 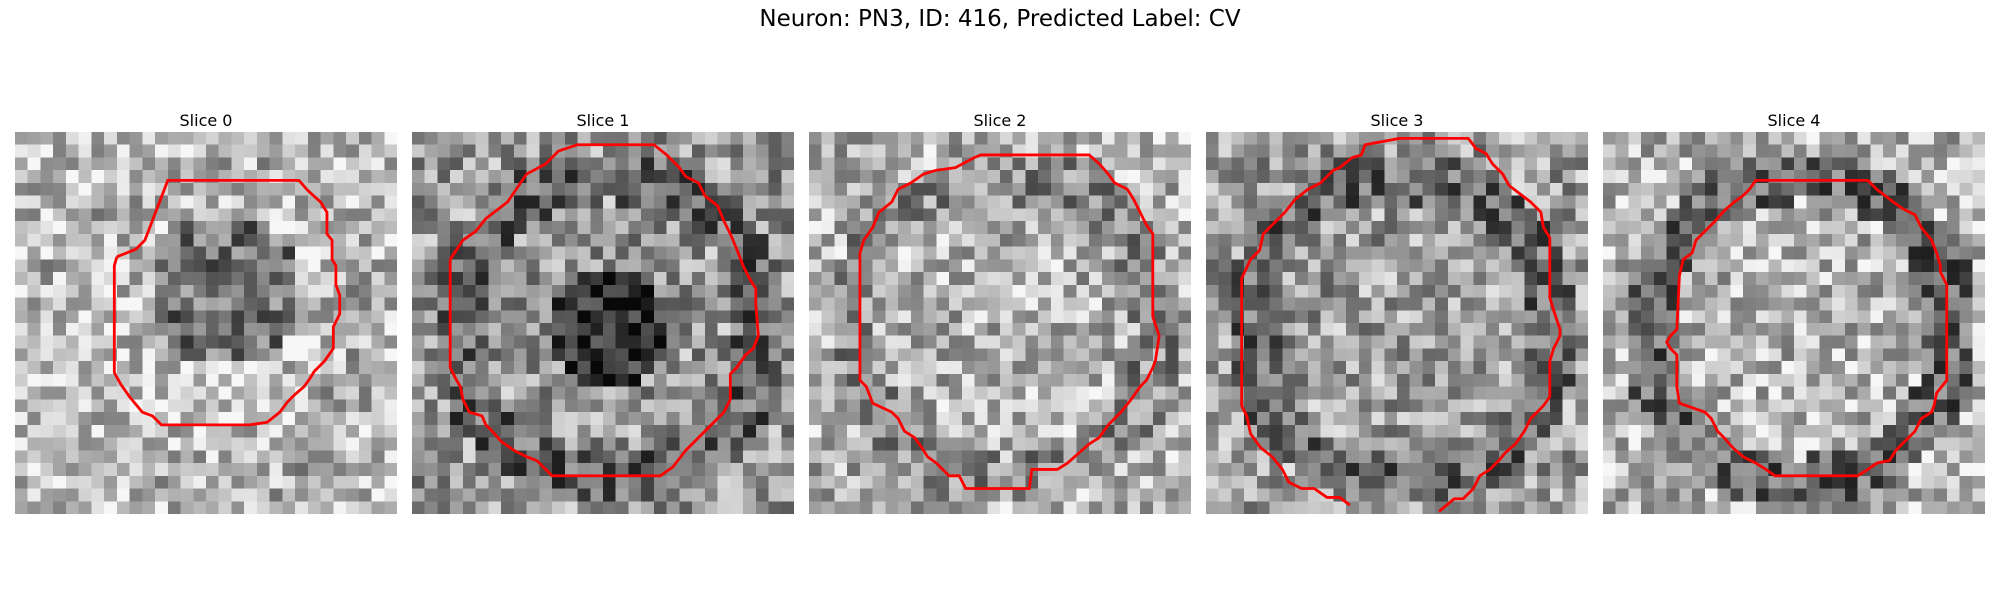 I want to click on slice-title: Slice 0, so click(x=206, y=120).